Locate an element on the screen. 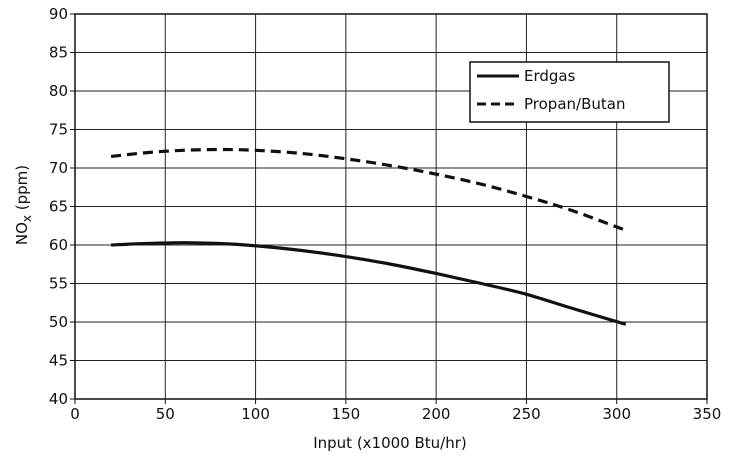  legend-box is located at coordinates (569, 92).